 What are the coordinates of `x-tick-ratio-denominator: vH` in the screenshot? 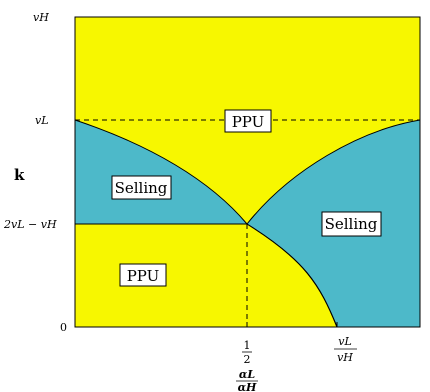 It's located at (345, 357).